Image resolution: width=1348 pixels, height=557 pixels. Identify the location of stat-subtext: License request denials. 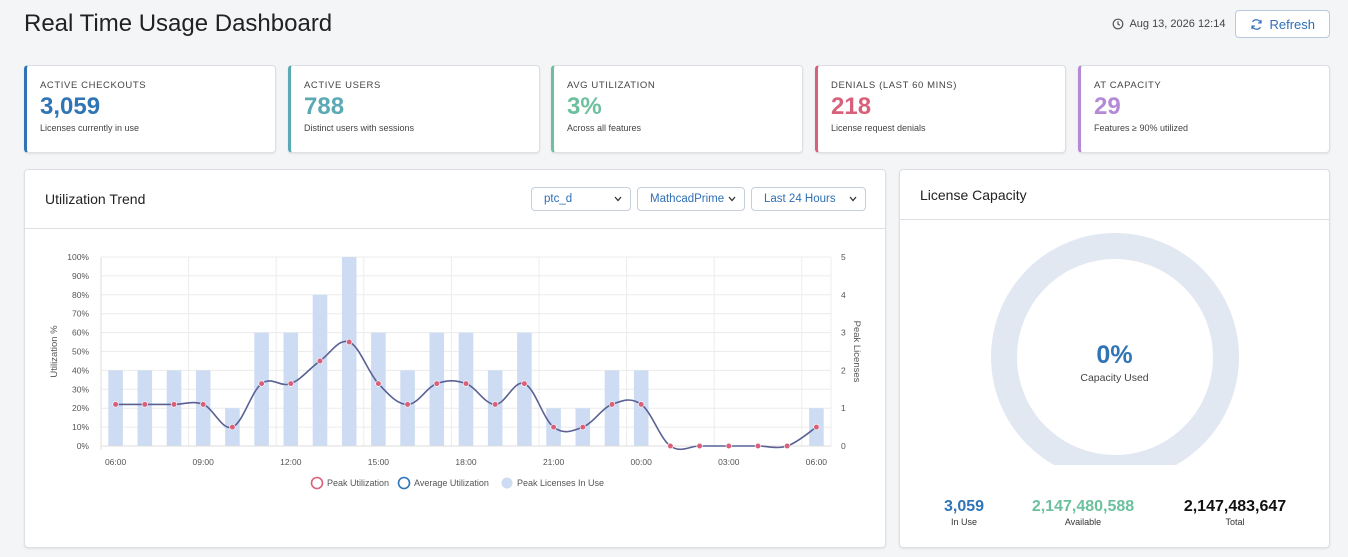
(878, 128).